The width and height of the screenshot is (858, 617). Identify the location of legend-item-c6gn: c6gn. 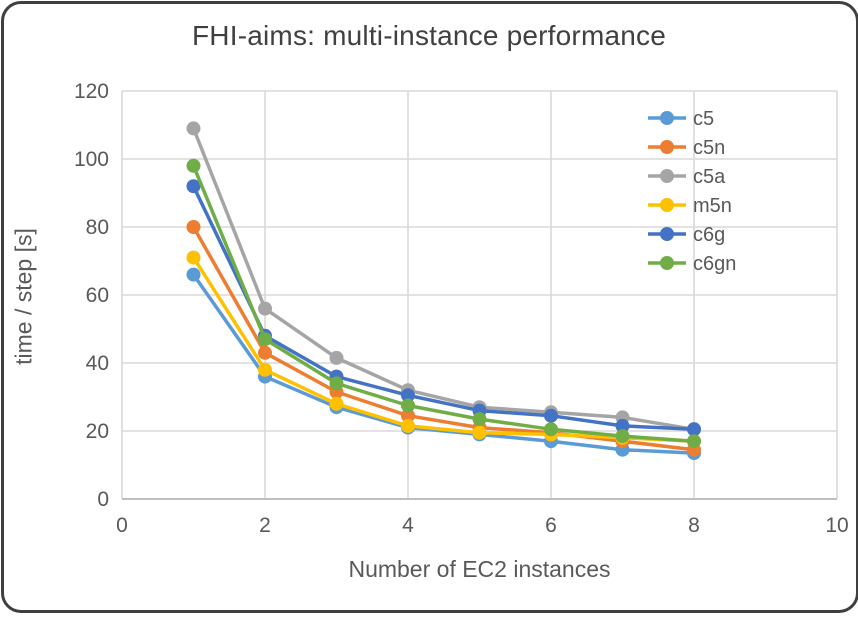
(692, 264).